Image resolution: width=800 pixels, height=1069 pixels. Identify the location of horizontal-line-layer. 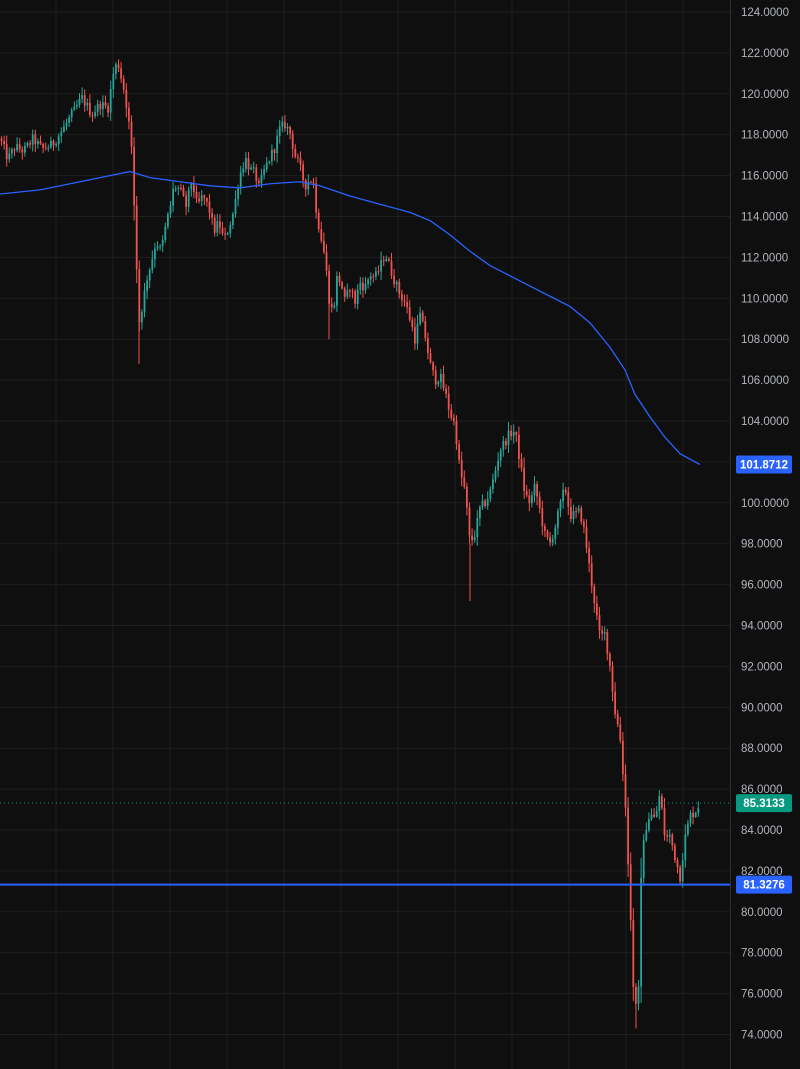
(365, 844).